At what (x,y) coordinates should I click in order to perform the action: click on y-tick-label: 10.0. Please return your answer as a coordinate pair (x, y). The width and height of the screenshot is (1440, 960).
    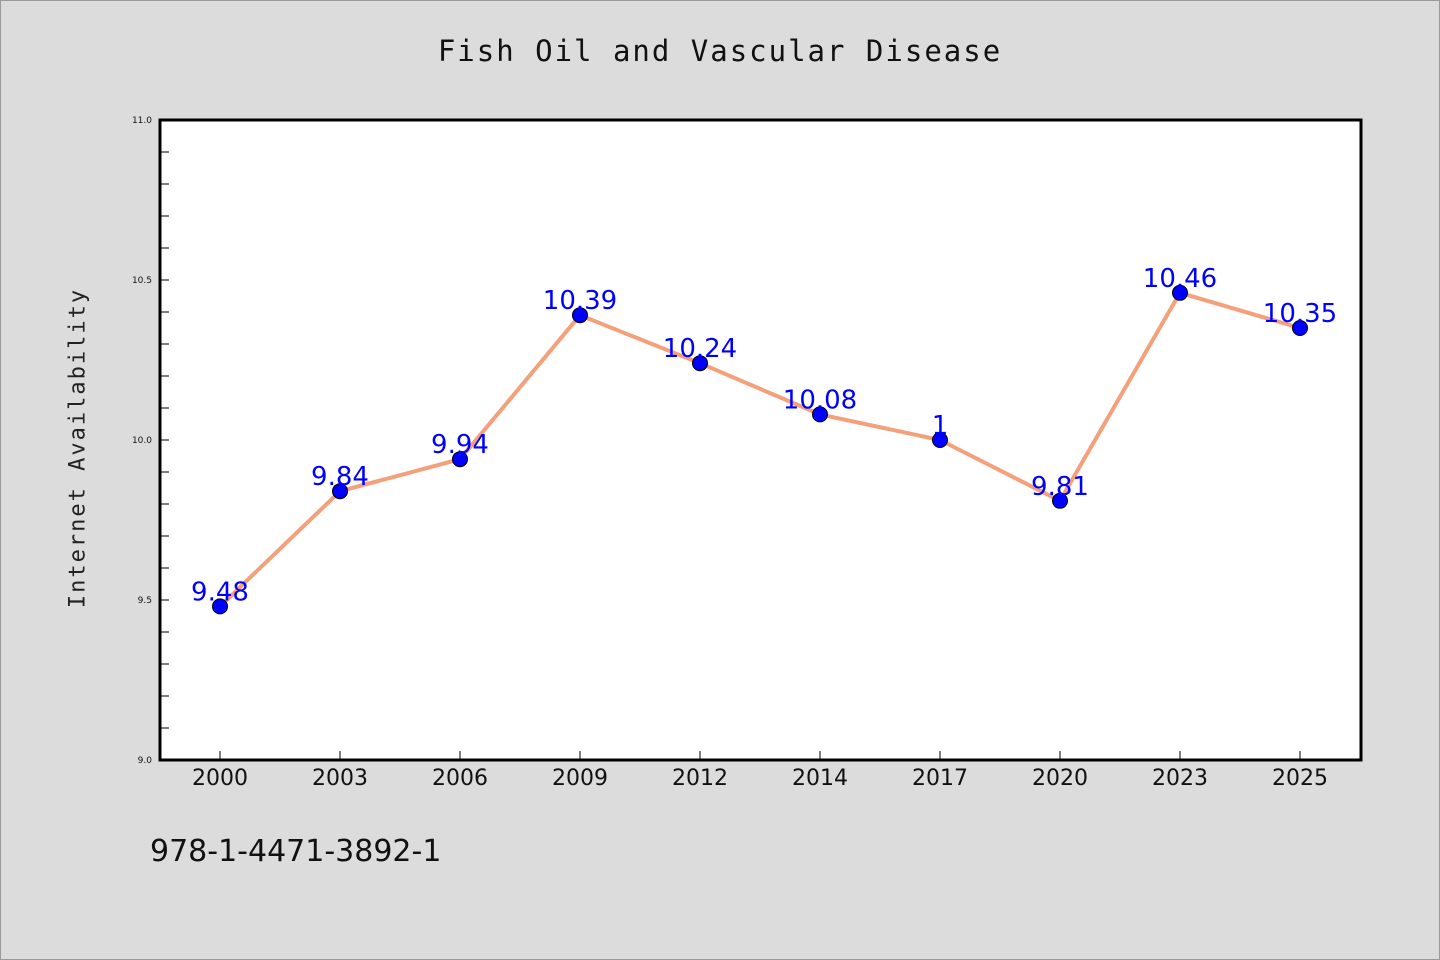
    Looking at the image, I should click on (142, 441).